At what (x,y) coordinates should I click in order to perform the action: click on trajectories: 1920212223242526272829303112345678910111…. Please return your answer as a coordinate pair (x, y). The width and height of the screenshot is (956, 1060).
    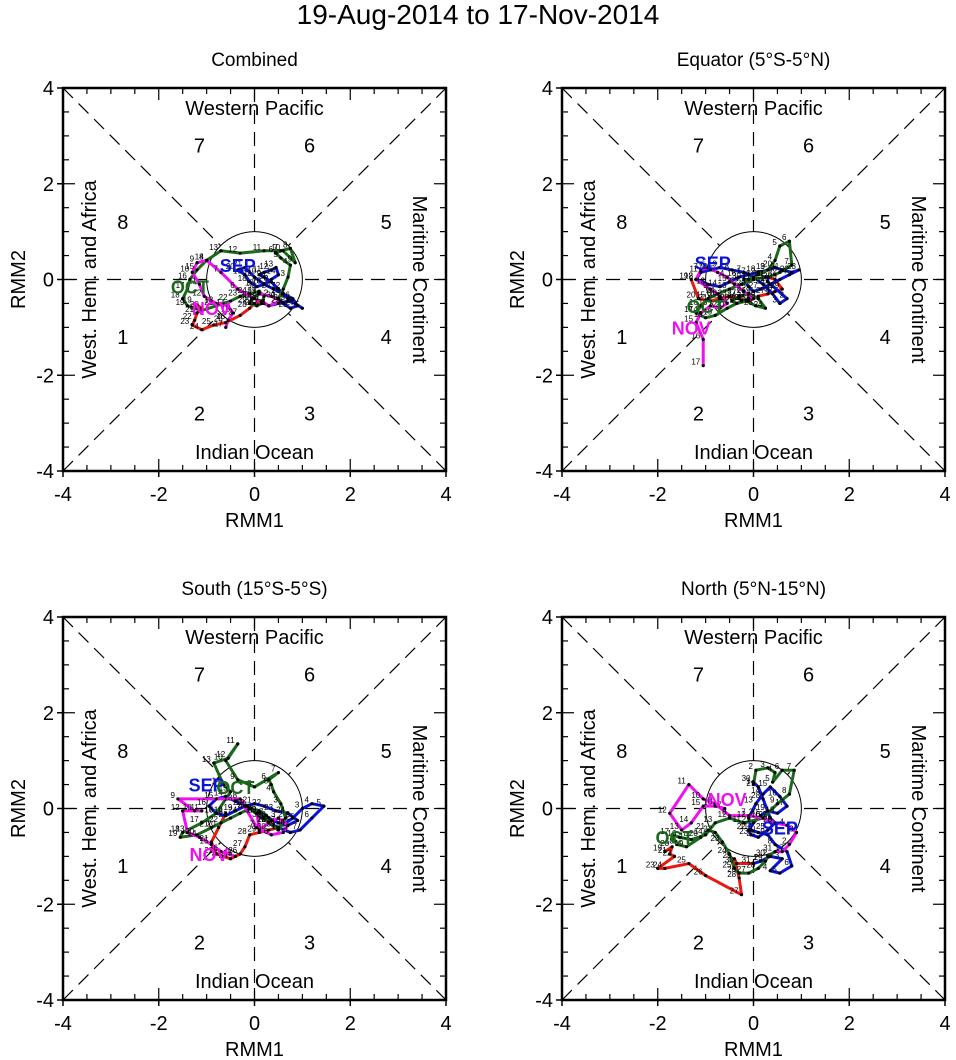
    Looking at the image, I should click on (722, 828).